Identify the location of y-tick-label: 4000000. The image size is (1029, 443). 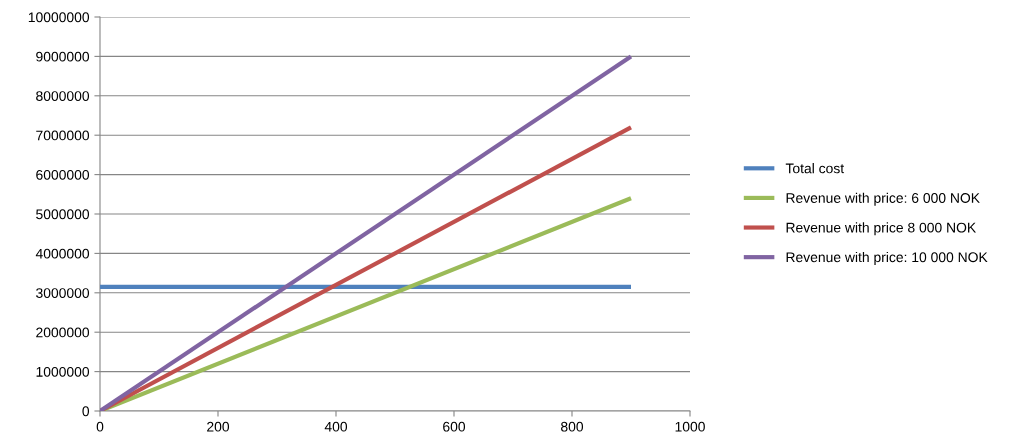
(62, 253).